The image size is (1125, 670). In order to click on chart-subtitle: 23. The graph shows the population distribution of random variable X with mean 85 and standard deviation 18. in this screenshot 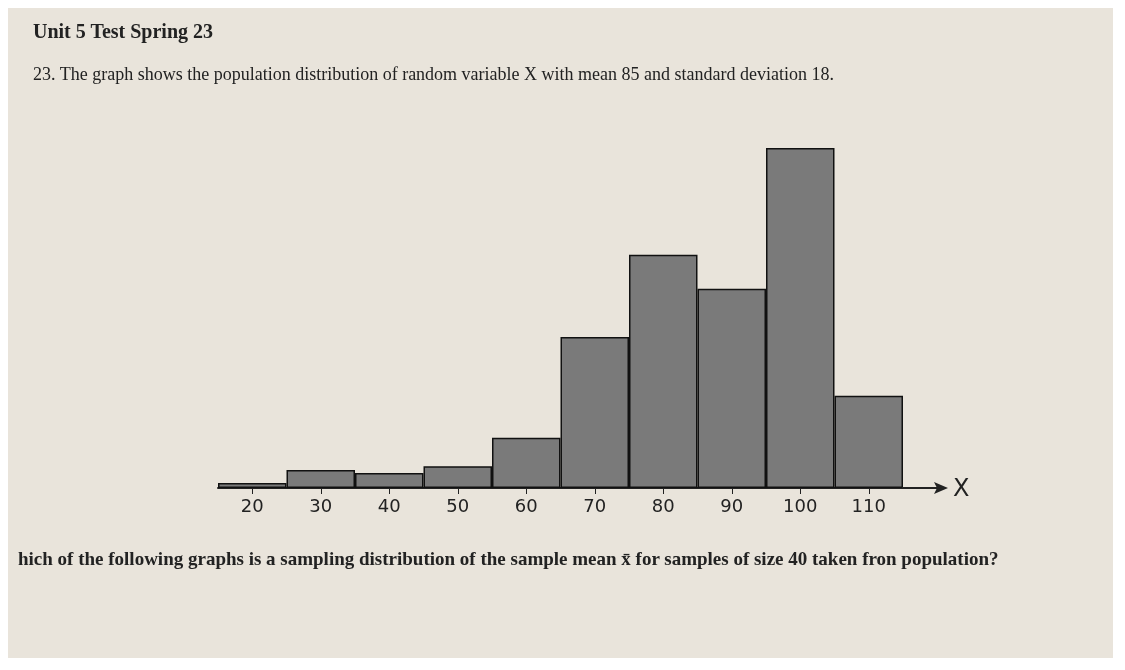, I will do `click(434, 74)`.